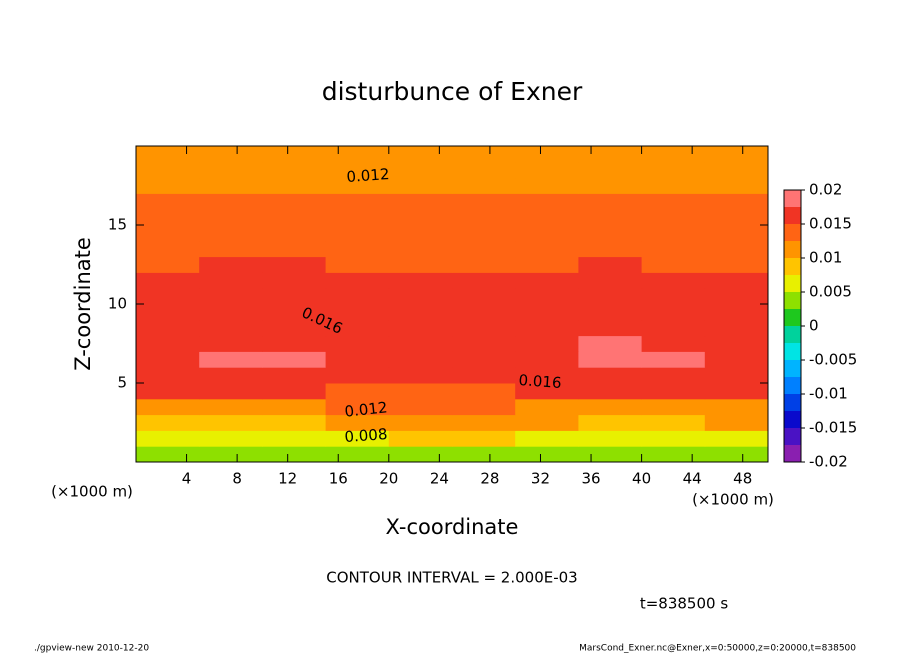  What do you see at coordinates (590, 479) in the screenshot?
I see `x-tick-label: 36` at bounding box center [590, 479].